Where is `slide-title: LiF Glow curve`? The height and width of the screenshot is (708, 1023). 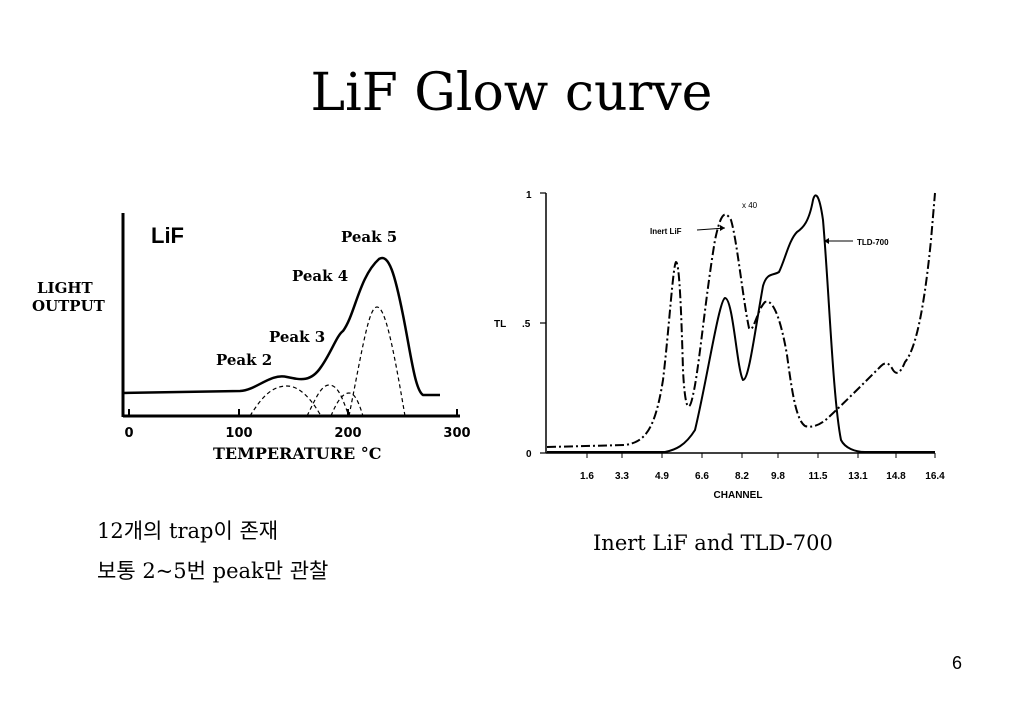
slide-title: LiF Glow curve is located at coordinates (511, 93).